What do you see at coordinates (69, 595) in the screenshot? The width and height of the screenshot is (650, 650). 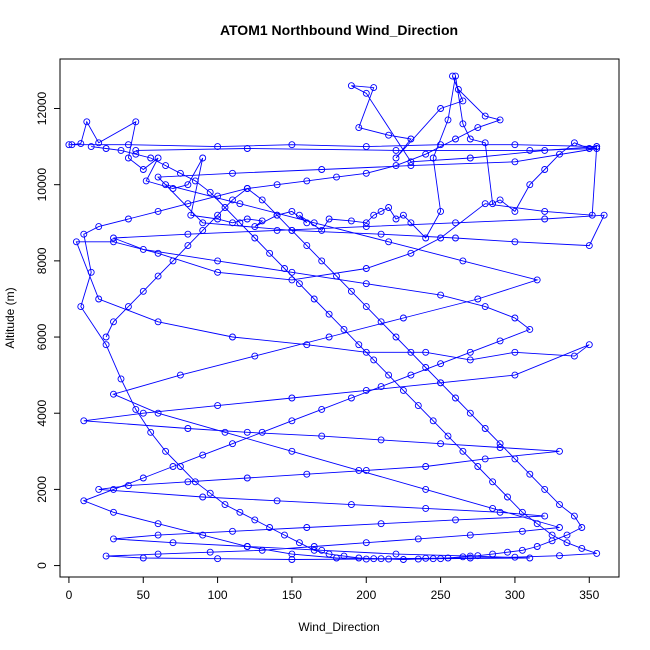 I see `x-tick-label: 0` at bounding box center [69, 595].